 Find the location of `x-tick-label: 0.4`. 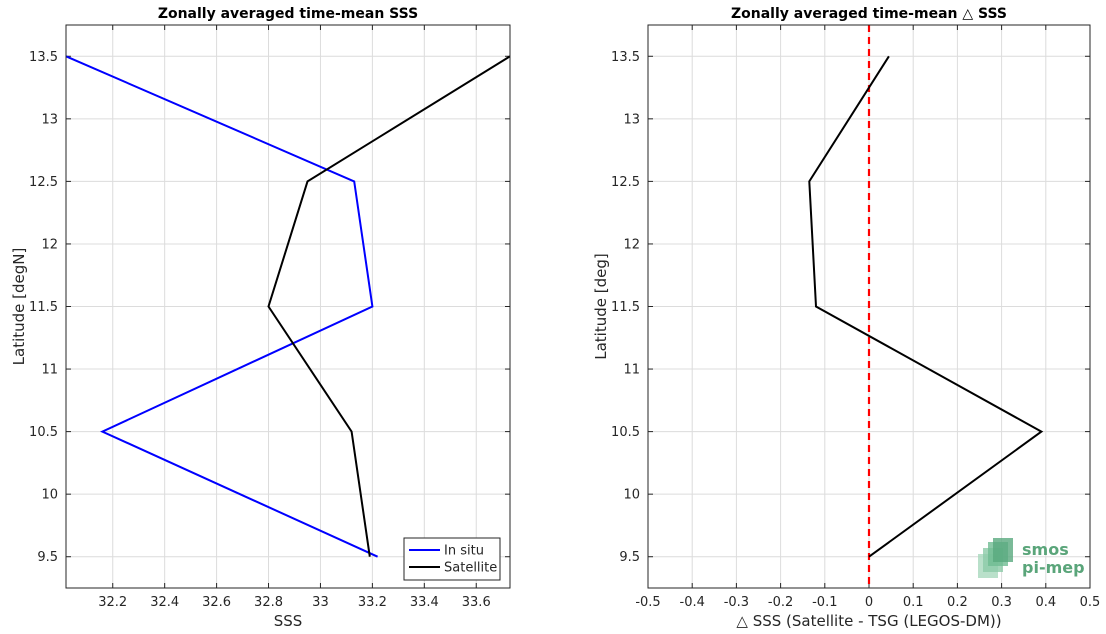

x-tick-label: 0.4 is located at coordinates (1045, 602).